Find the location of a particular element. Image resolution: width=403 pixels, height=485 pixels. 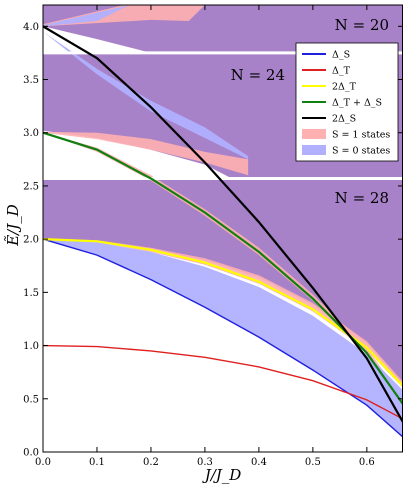

y-tick-label: 3.5 is located at coordinates (31, 80).